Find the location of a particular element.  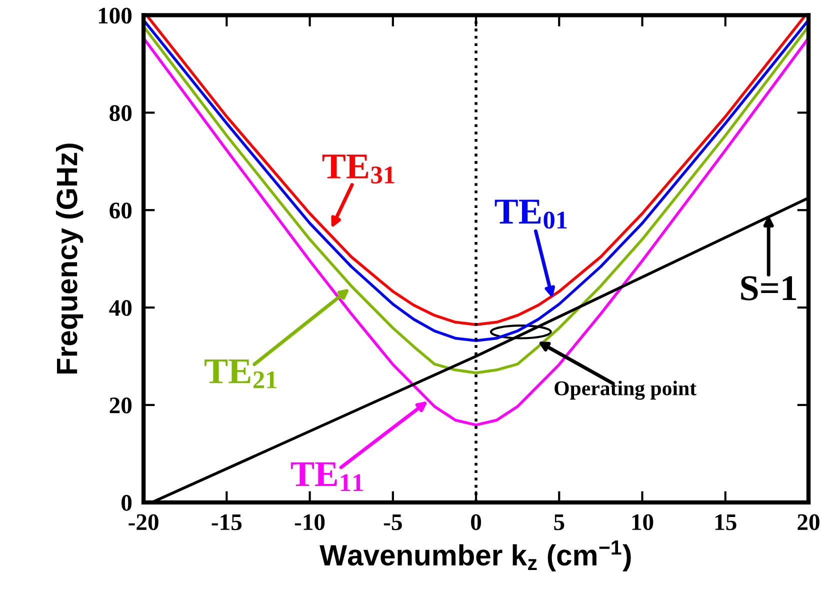

annotation: S=1 is located at coordinates (768, 288).